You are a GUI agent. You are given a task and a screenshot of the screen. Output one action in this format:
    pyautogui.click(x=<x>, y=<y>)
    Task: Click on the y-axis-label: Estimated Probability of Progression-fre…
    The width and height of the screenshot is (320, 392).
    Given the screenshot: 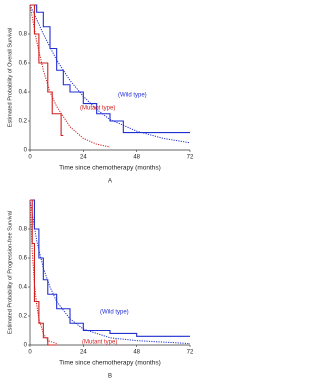 What is the action you would take?
    pyautogui.click(x=10, y=272)
    